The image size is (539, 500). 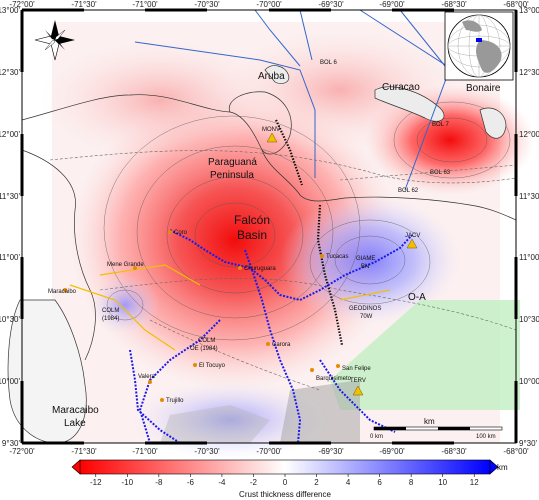 What do you see at coordinates (401, 87) in the screenshot?
I see `curacao-label: Curacao` at bounding box center [401, 87].